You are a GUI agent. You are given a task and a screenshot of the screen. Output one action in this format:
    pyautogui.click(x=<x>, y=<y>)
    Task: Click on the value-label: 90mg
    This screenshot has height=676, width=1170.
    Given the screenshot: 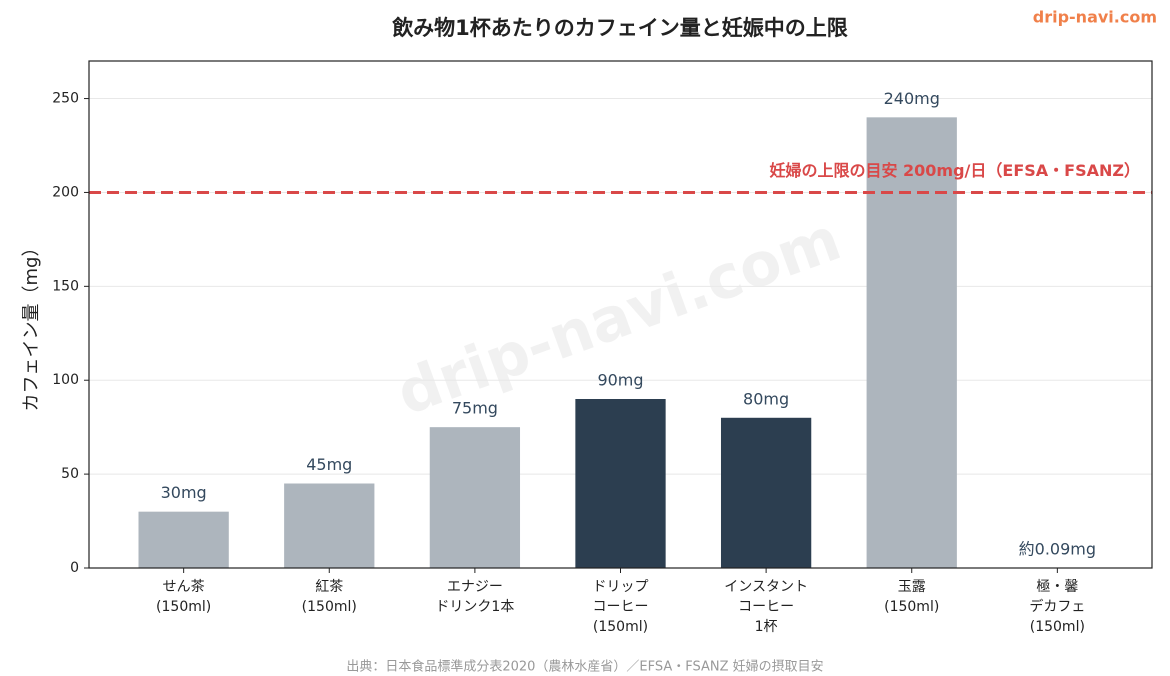 What is the action you would take?
    pyautogui.click(x=620, y=380)
    